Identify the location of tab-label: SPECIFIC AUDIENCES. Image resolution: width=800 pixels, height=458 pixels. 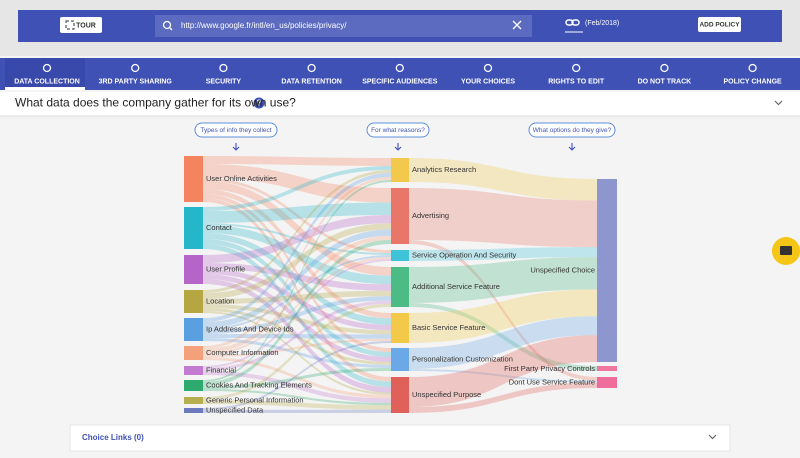
(400, 81).